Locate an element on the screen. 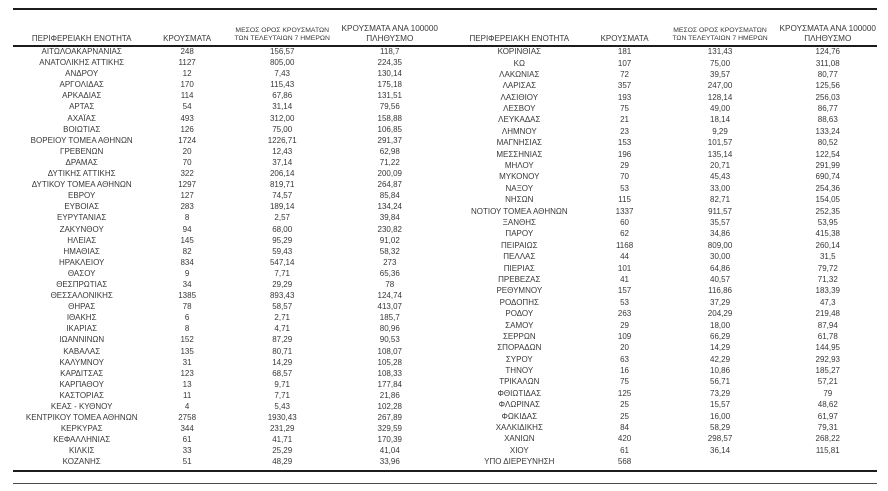 The image size is (888, 491). per100k-cell: 57,21 is located at coordinates (827, 382).